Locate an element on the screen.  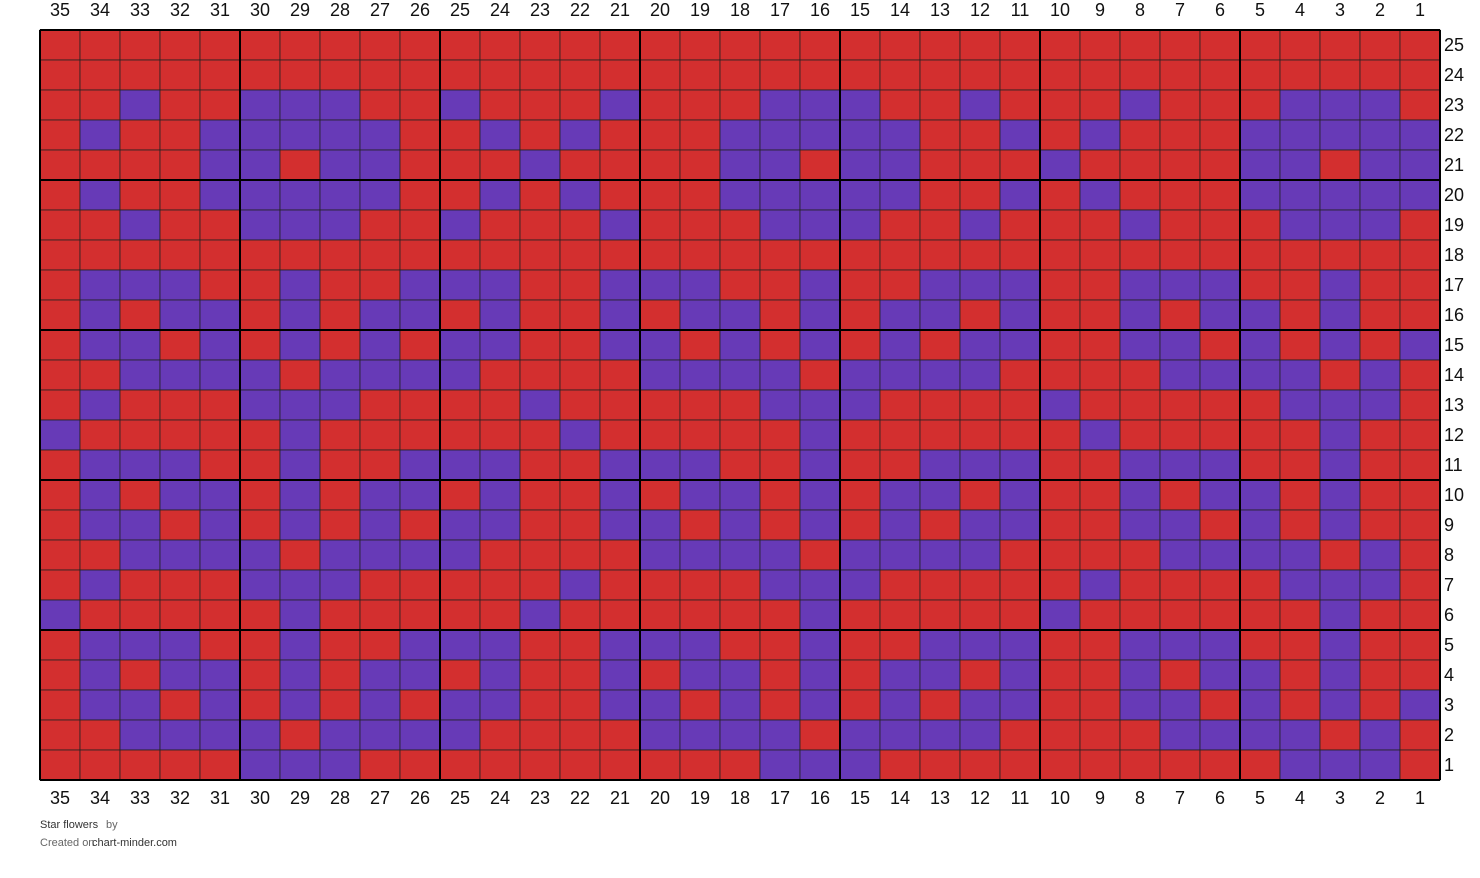
column-label: 6 is located at coordinates (1220, 798).